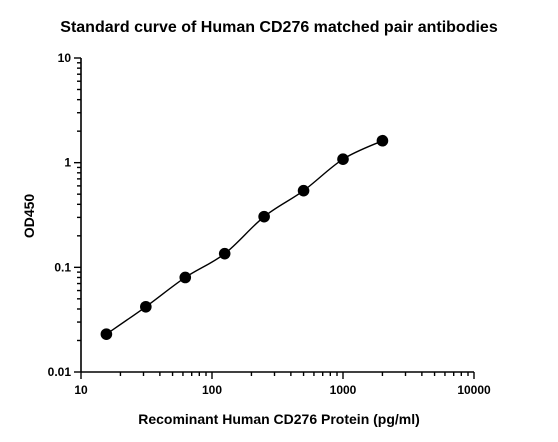 This screenshot has height=442, width=558. Describe the element at coordinates (279, 419) in the screenshot. I see `x-axis-label: Recominant Human CD276 Protein (pg/ml)` at that location.